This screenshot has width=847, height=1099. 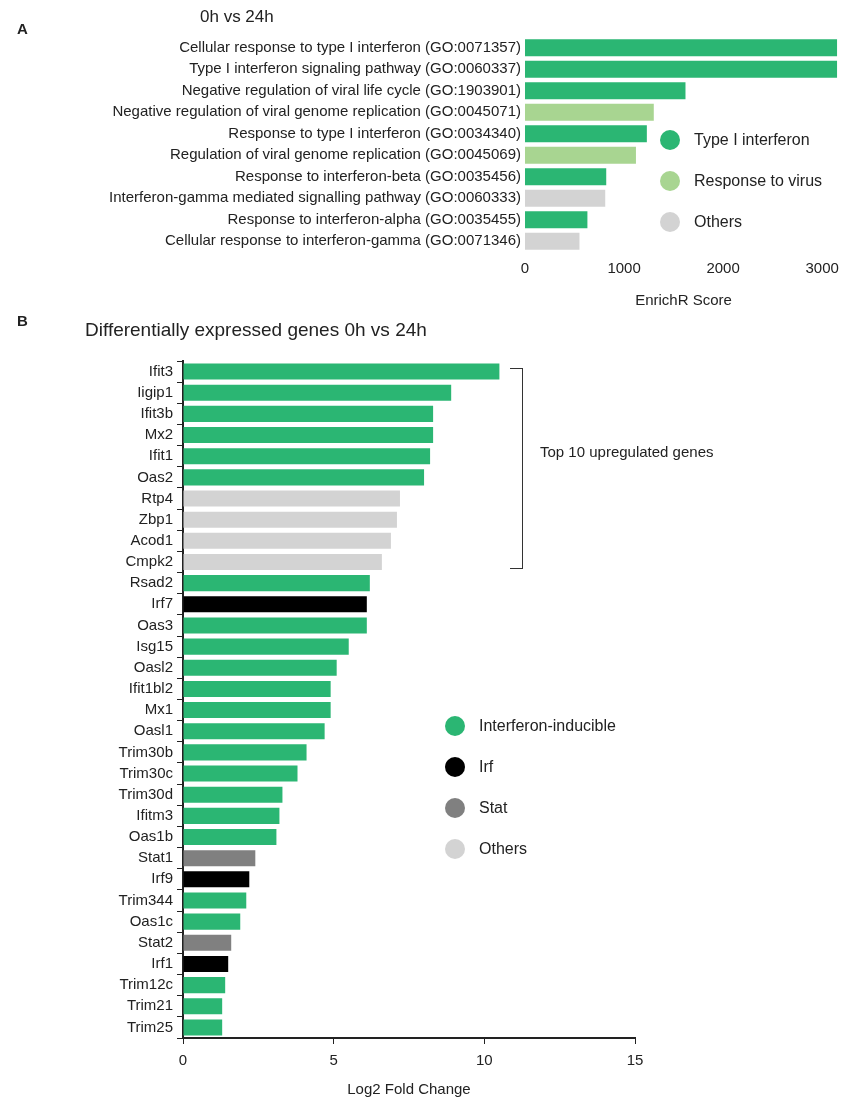 I want to click on y-tick-label: Oas3, so click(x=155, y=624).